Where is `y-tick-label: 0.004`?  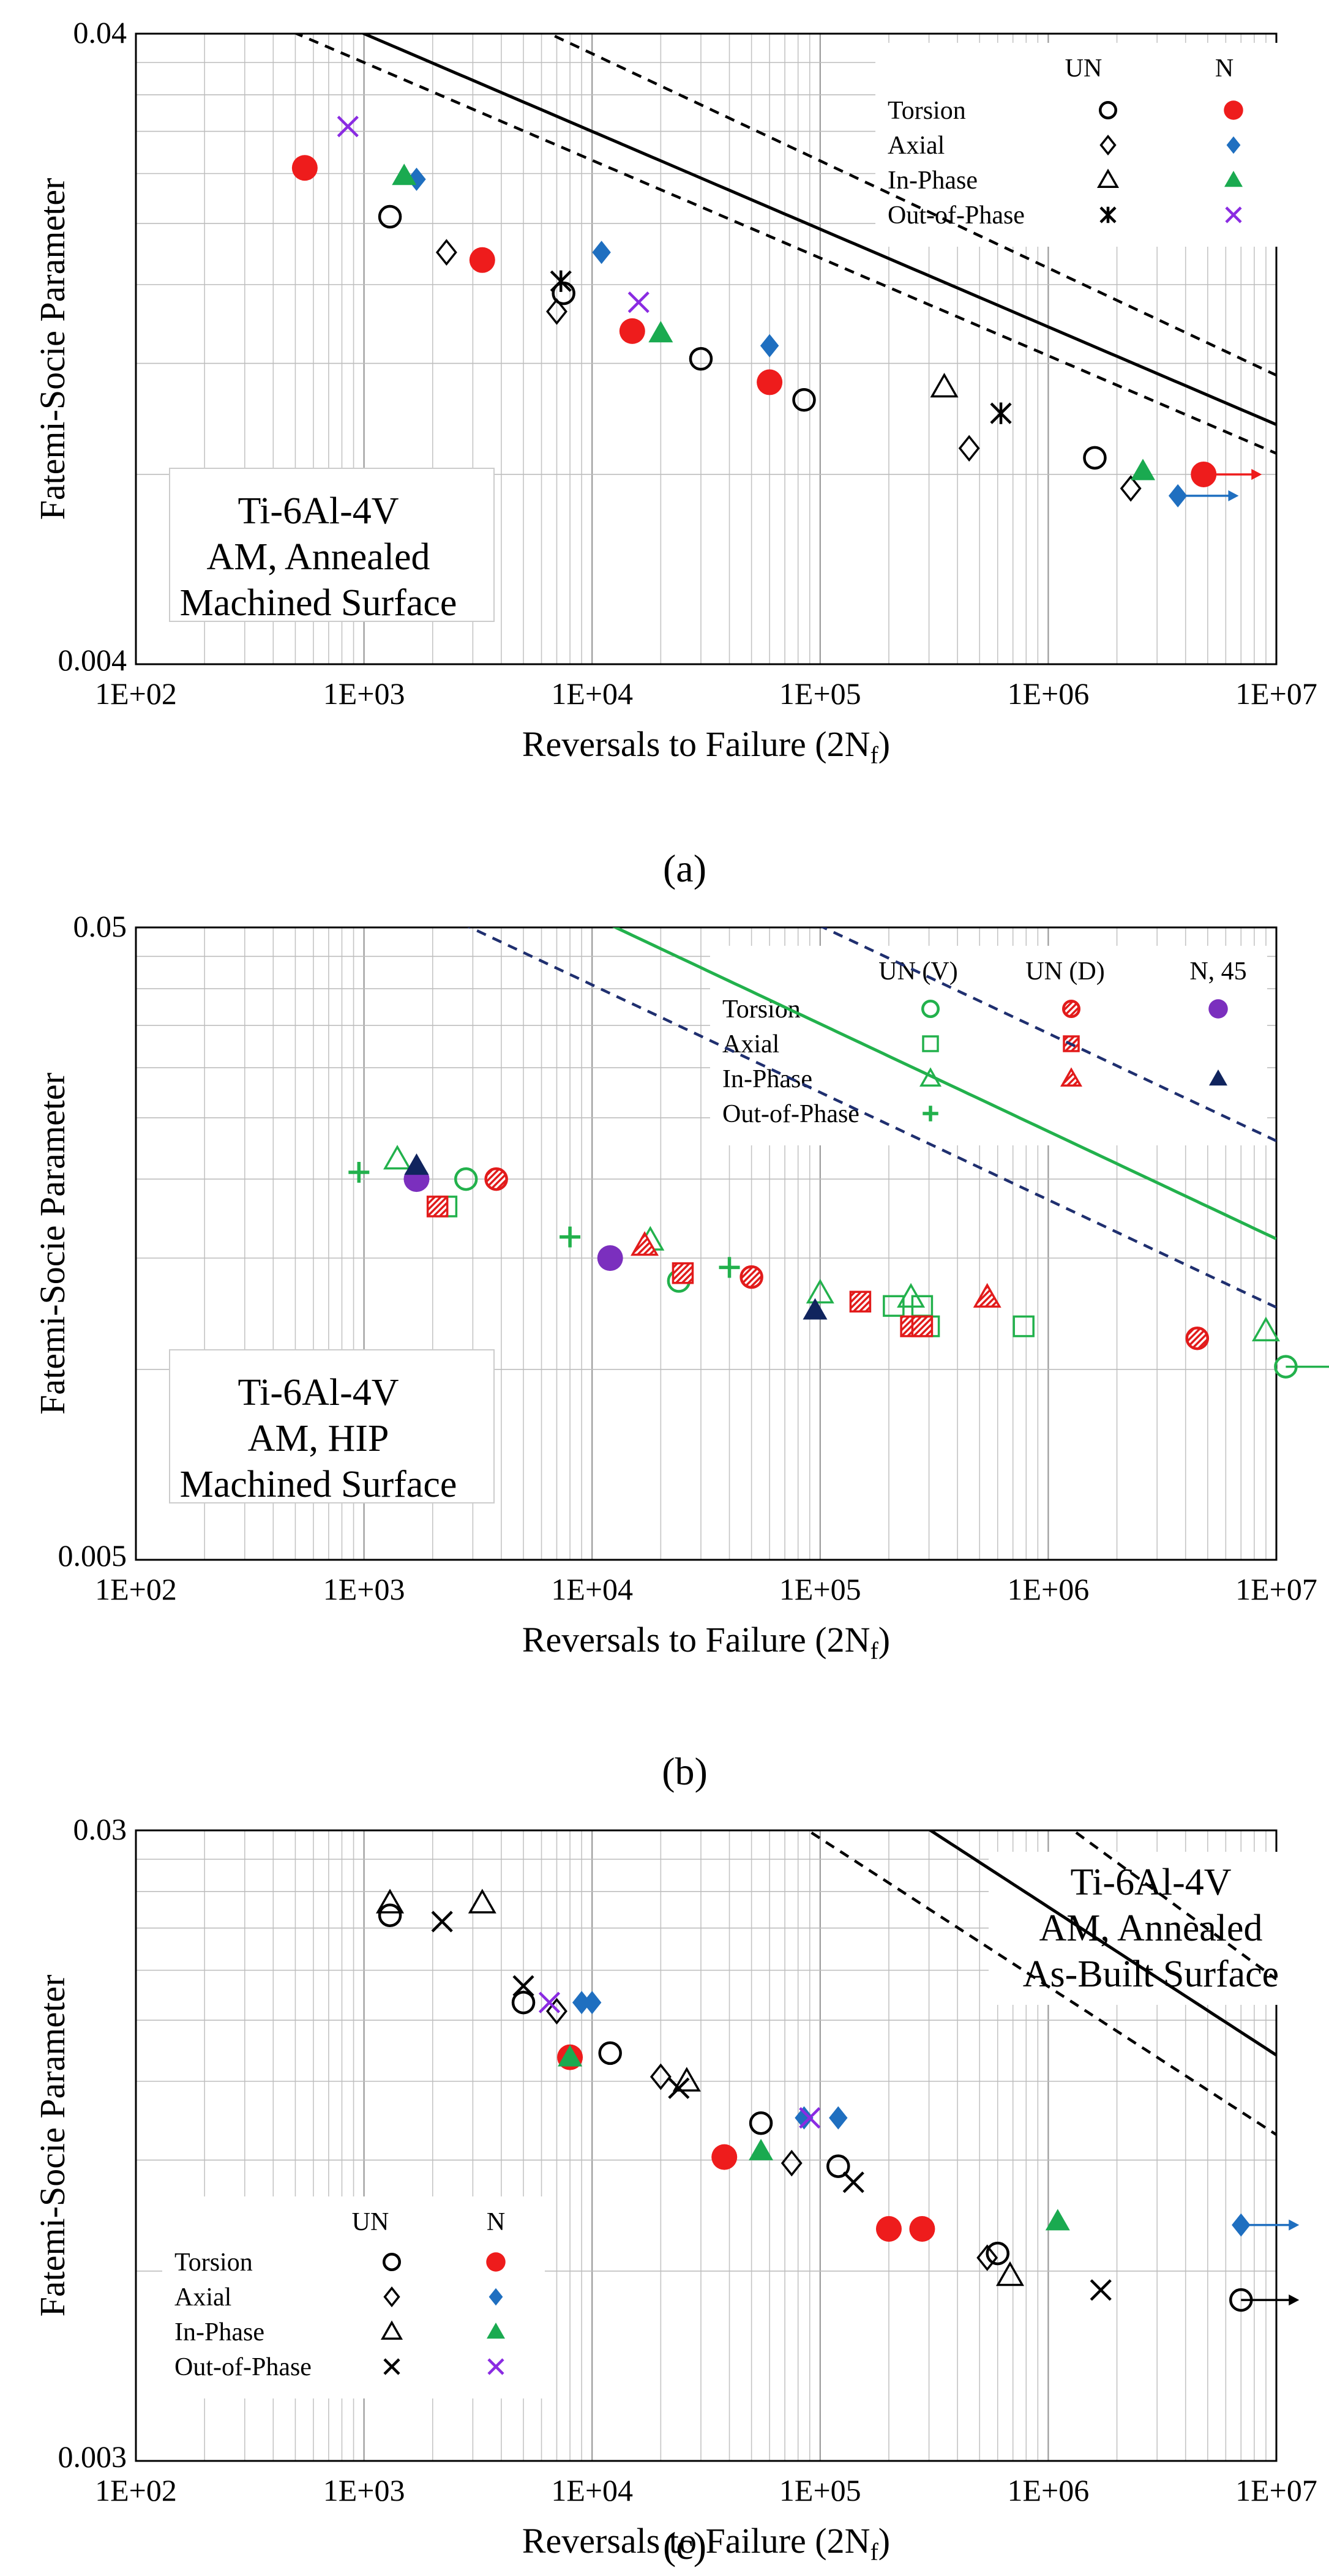 y-tick-label: 0.004 is located at coordinates (92, 660).